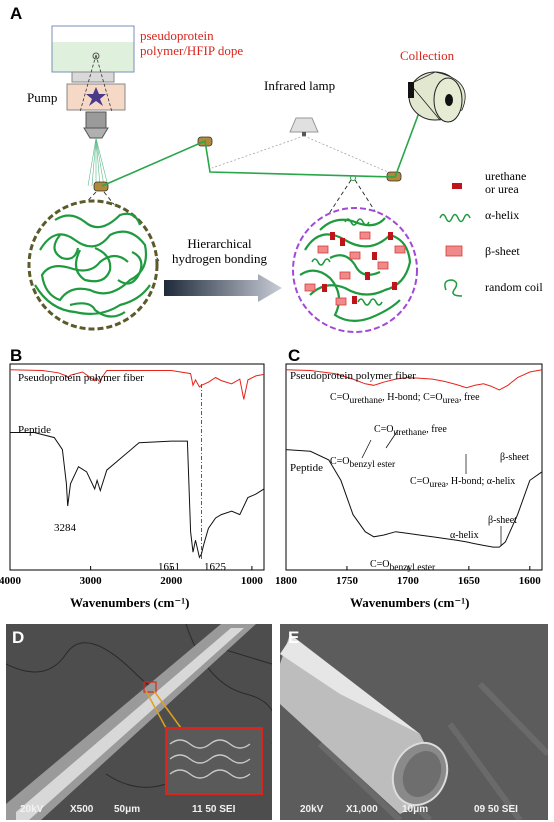  Describe the element at coordinates (91, 581) in the screenshot. I see `x-tick-label: 3000` at that location.